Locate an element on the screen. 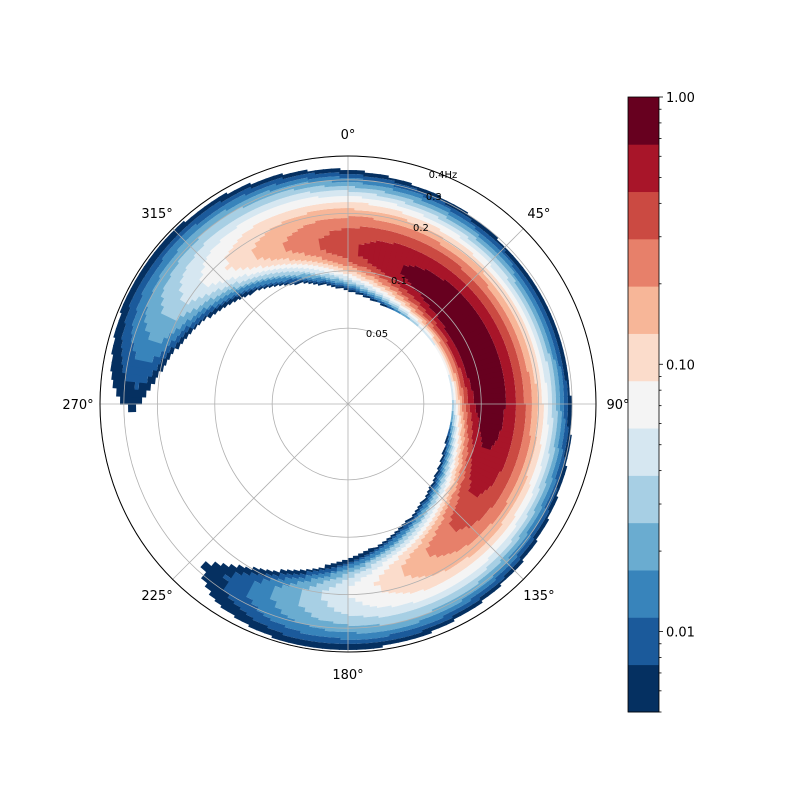 This screenshot has height=800, width=800. angular-tick-label: 0° is located at coordinates (348, 135).